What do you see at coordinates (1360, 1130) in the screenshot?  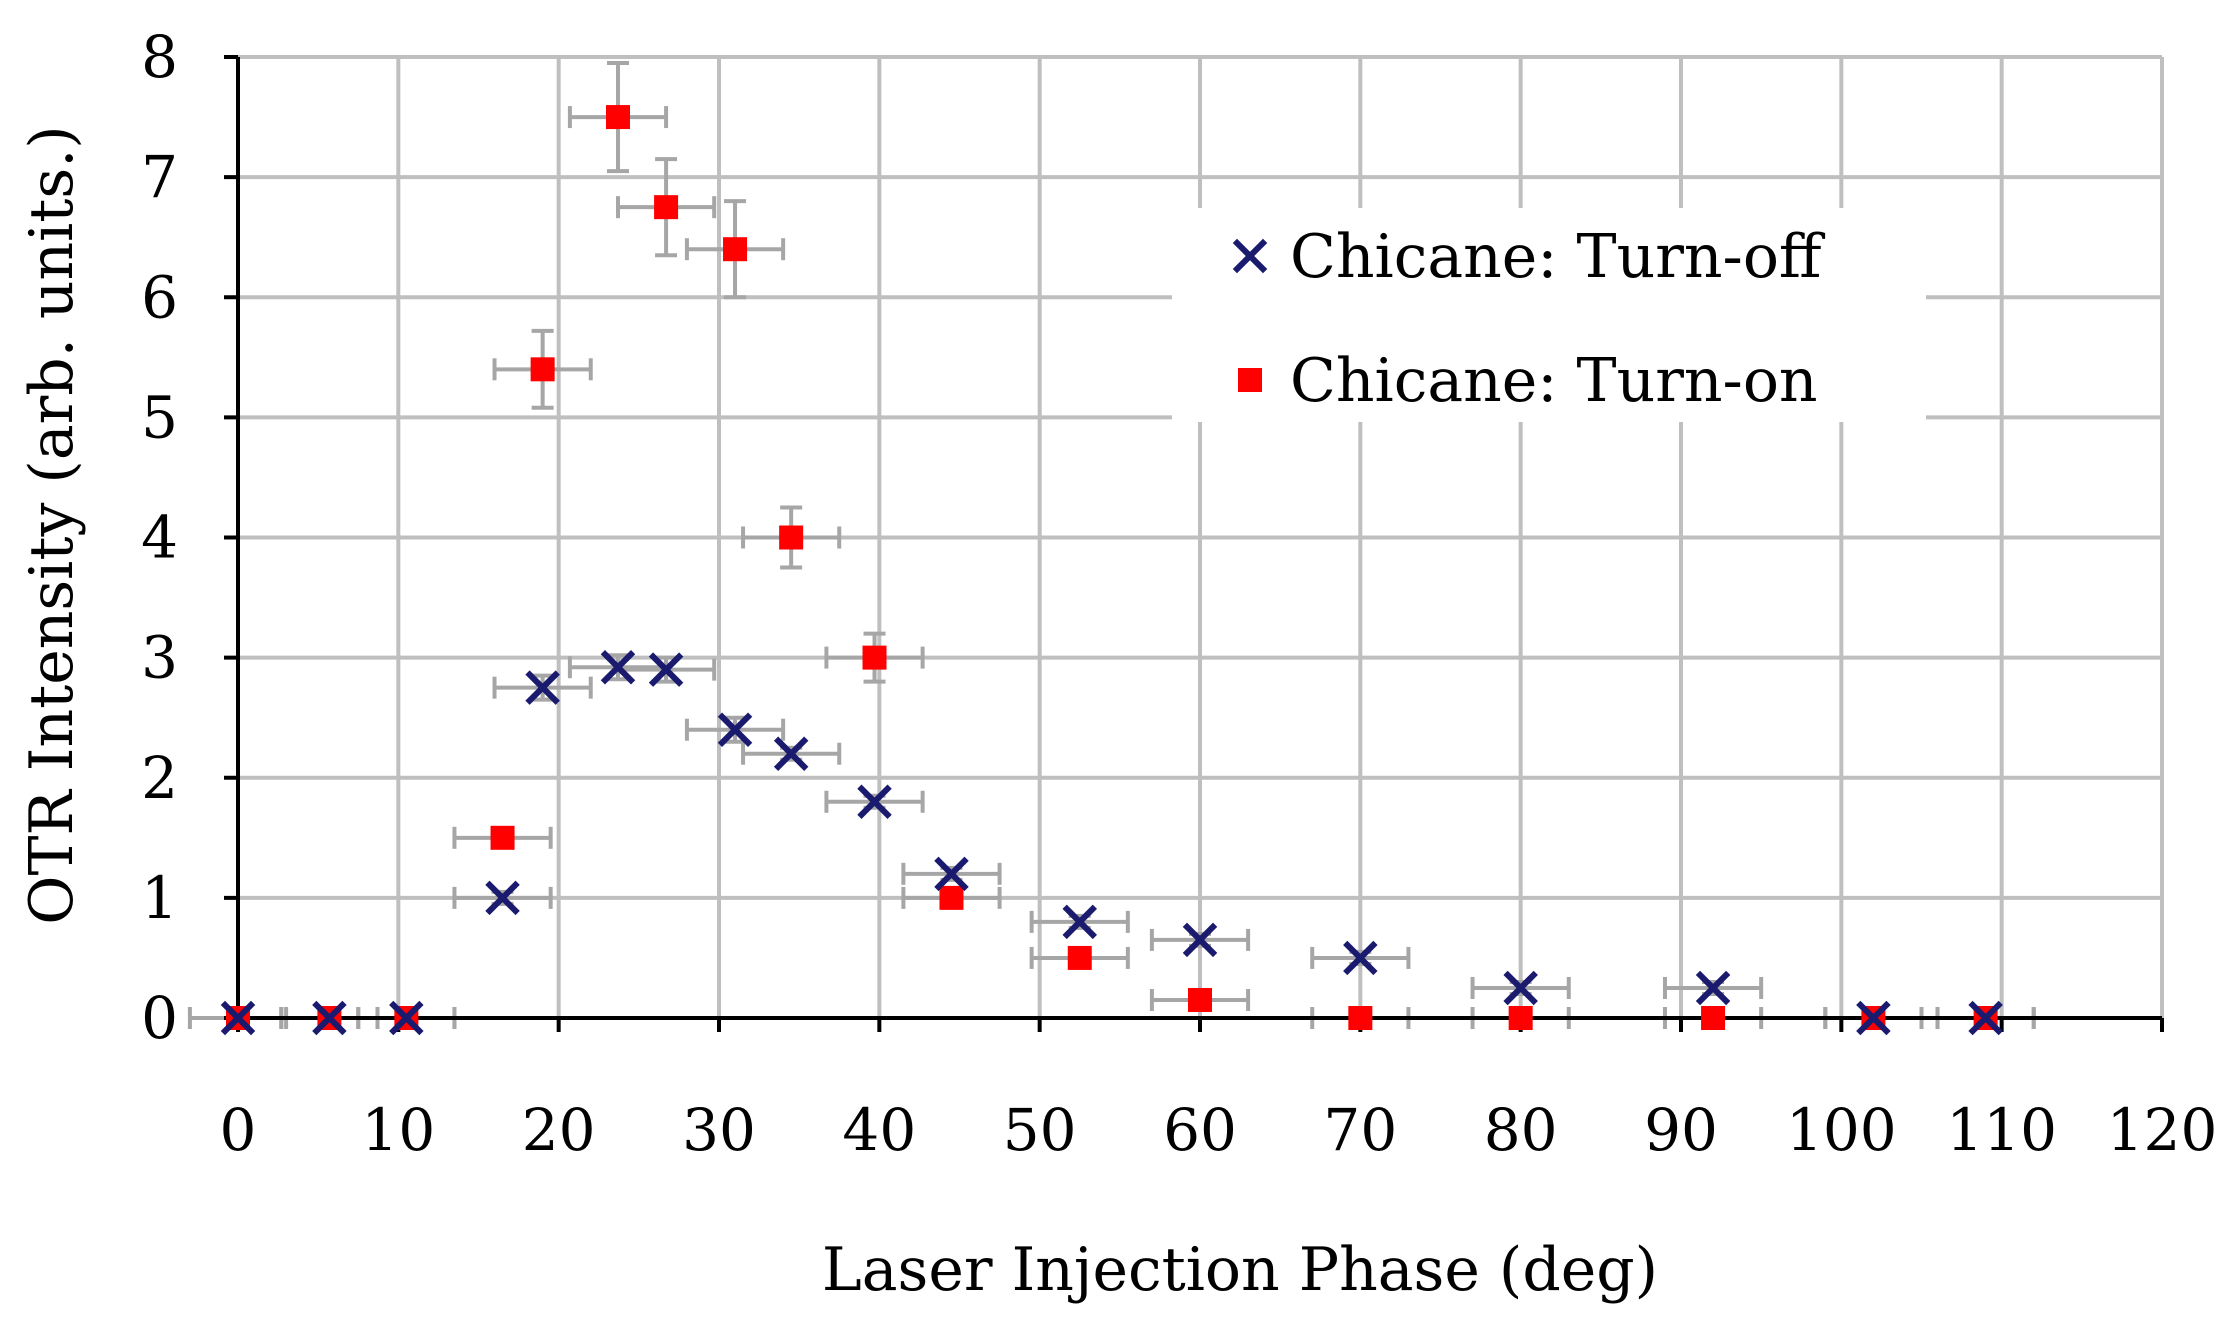 I see `x-tick-label: 70` at bounding box center [1360, 1130].